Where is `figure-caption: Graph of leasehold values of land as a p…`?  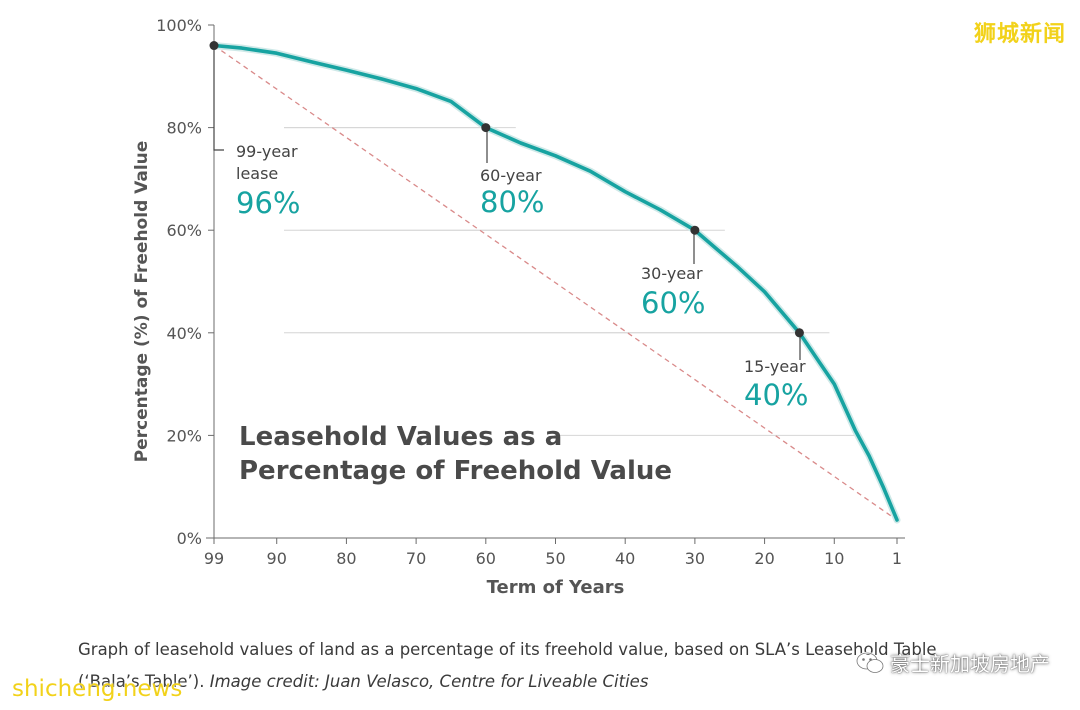
figure-caption: Graph of leasehold values of land as a p… is located at coordinates (528, 666).